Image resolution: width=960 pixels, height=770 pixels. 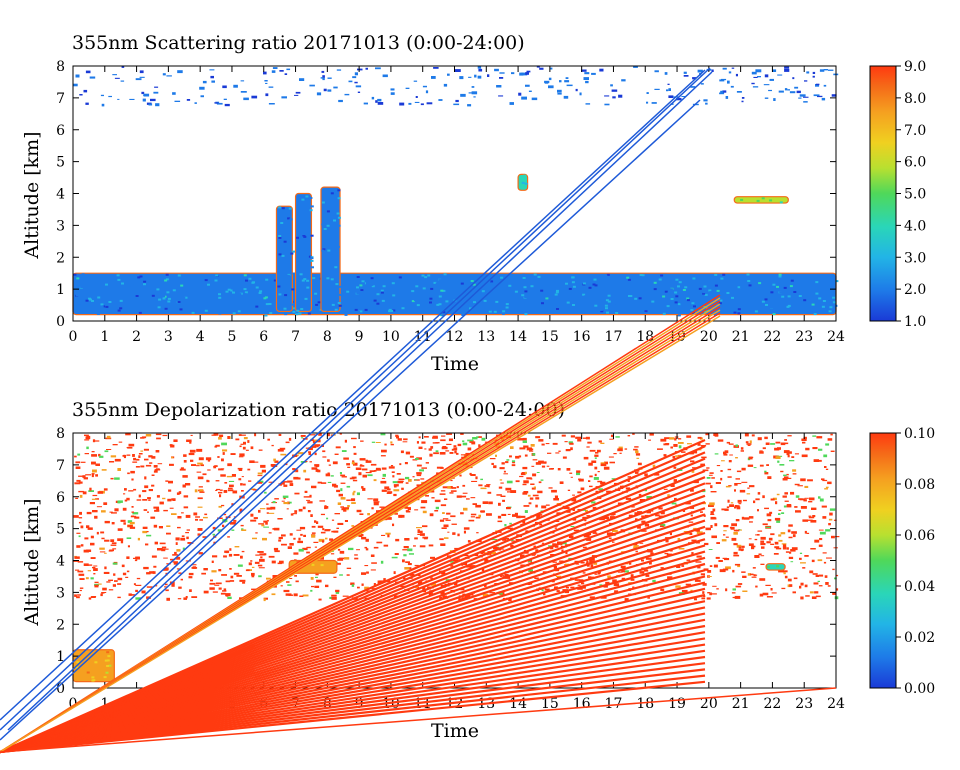 What do you see at coordinates (303, 252) in the screenshot?
I see `feature-region` at bounding box center [303, 252].